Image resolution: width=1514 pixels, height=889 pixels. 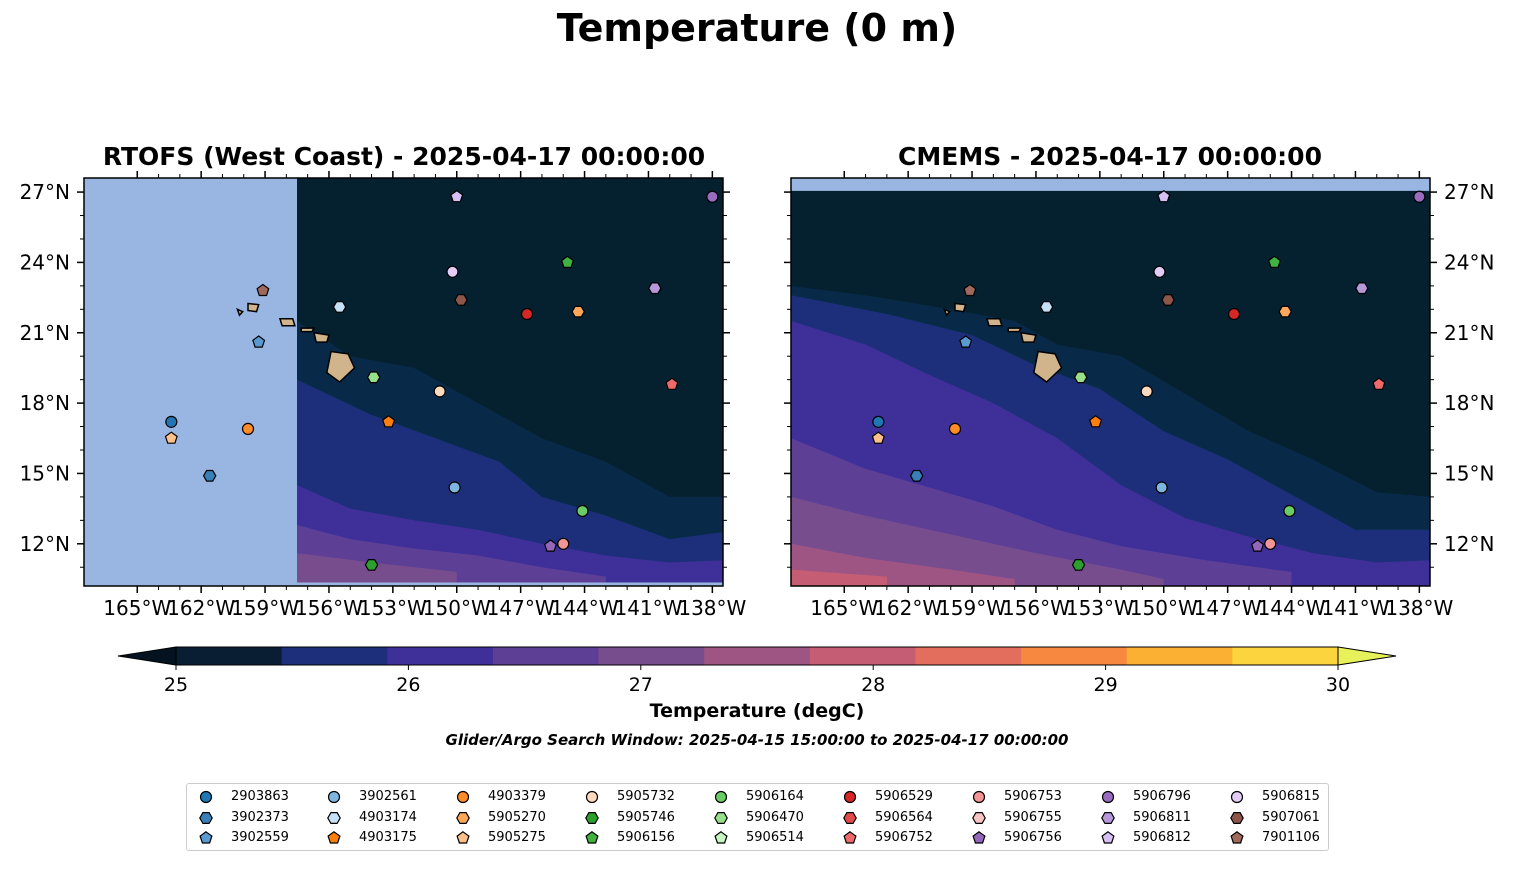 I want to click on legend-entry-2903863: 2903863, so click(x=244, y=796).